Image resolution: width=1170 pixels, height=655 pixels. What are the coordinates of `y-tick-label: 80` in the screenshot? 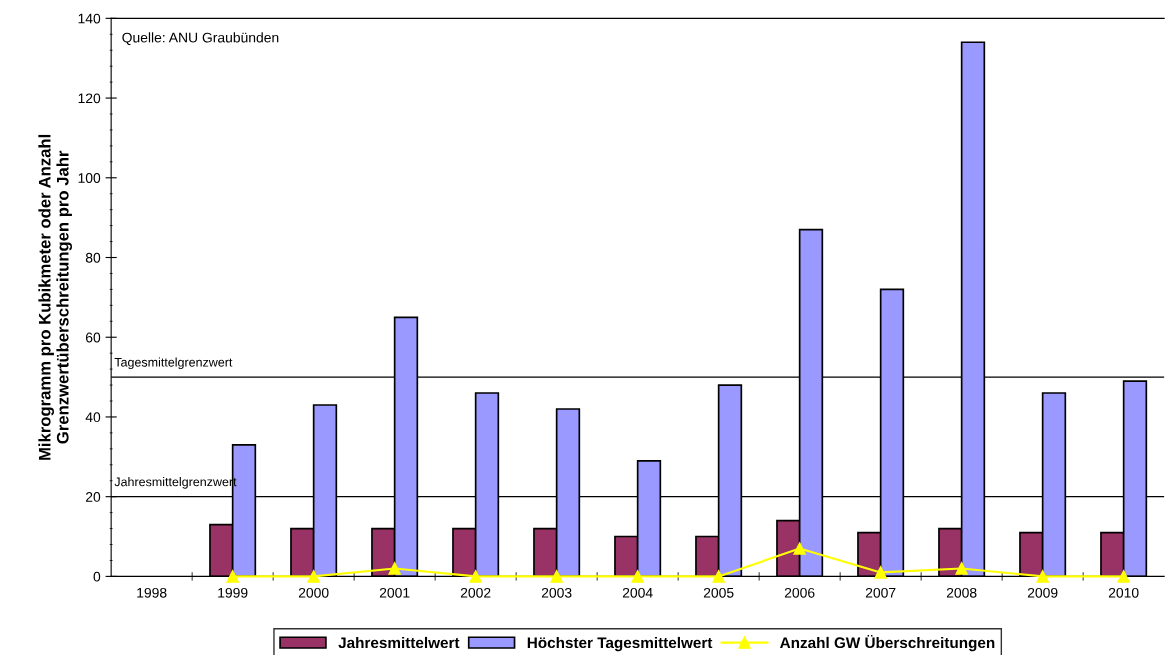 It's located at (93, 257).